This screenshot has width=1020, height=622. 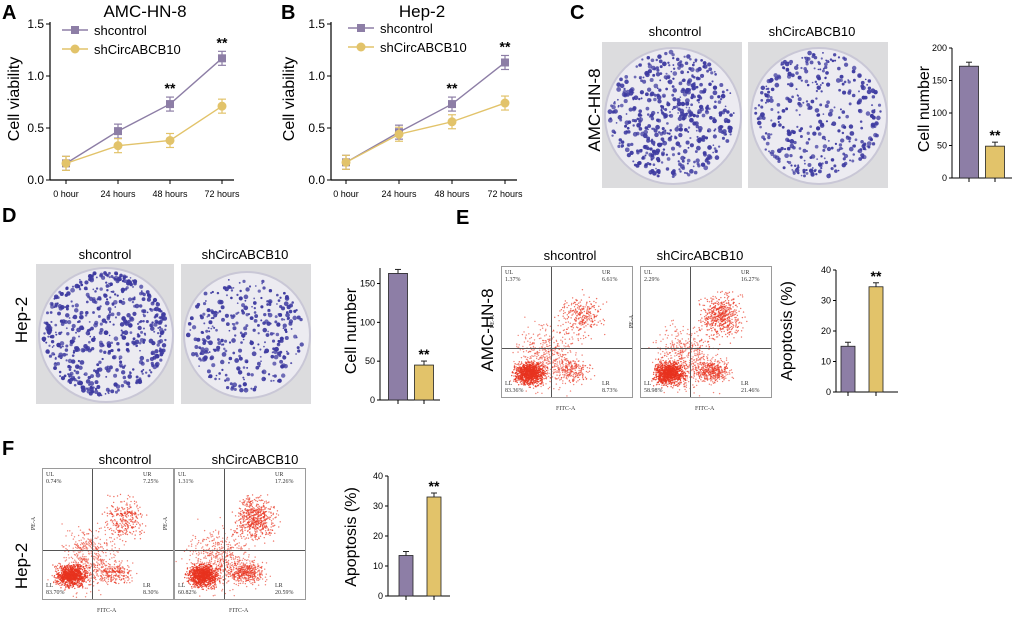 I want to click on x-tick-label: 0 hour, so click(x=66, y=194).